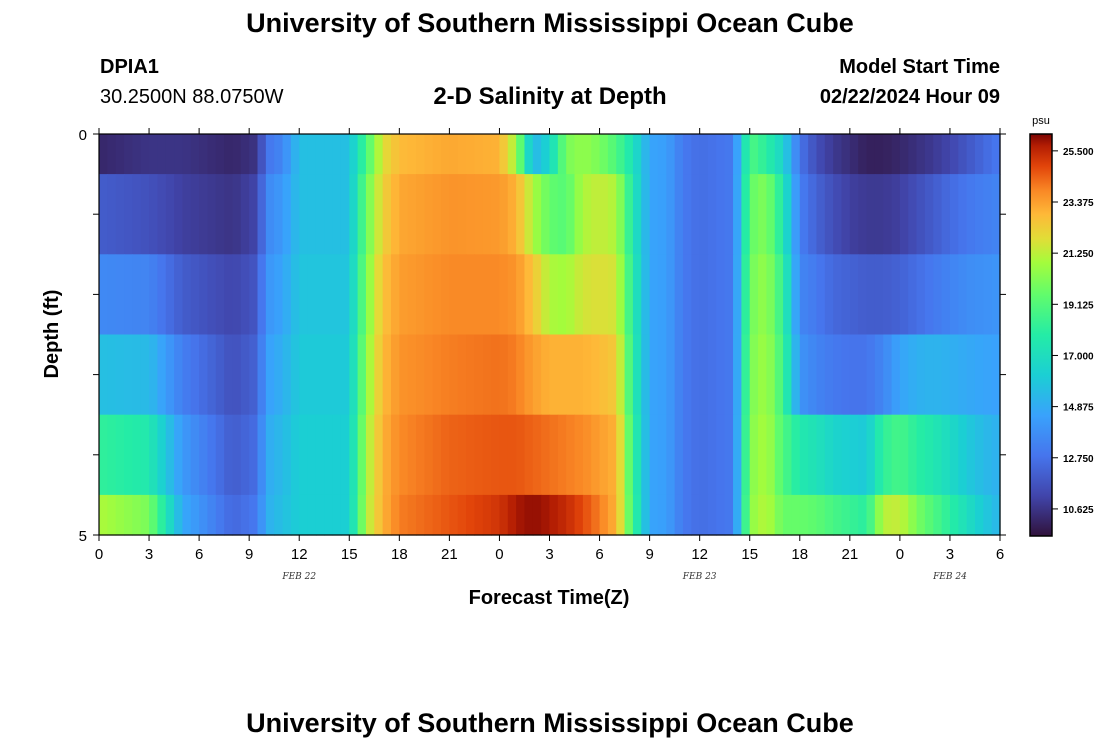 This screenshot has height=750, width=1100. What do you see at coordinates (599, 554) in the screenshot?
I see `x-tick-label: 6` at bounding box center [599, 554].